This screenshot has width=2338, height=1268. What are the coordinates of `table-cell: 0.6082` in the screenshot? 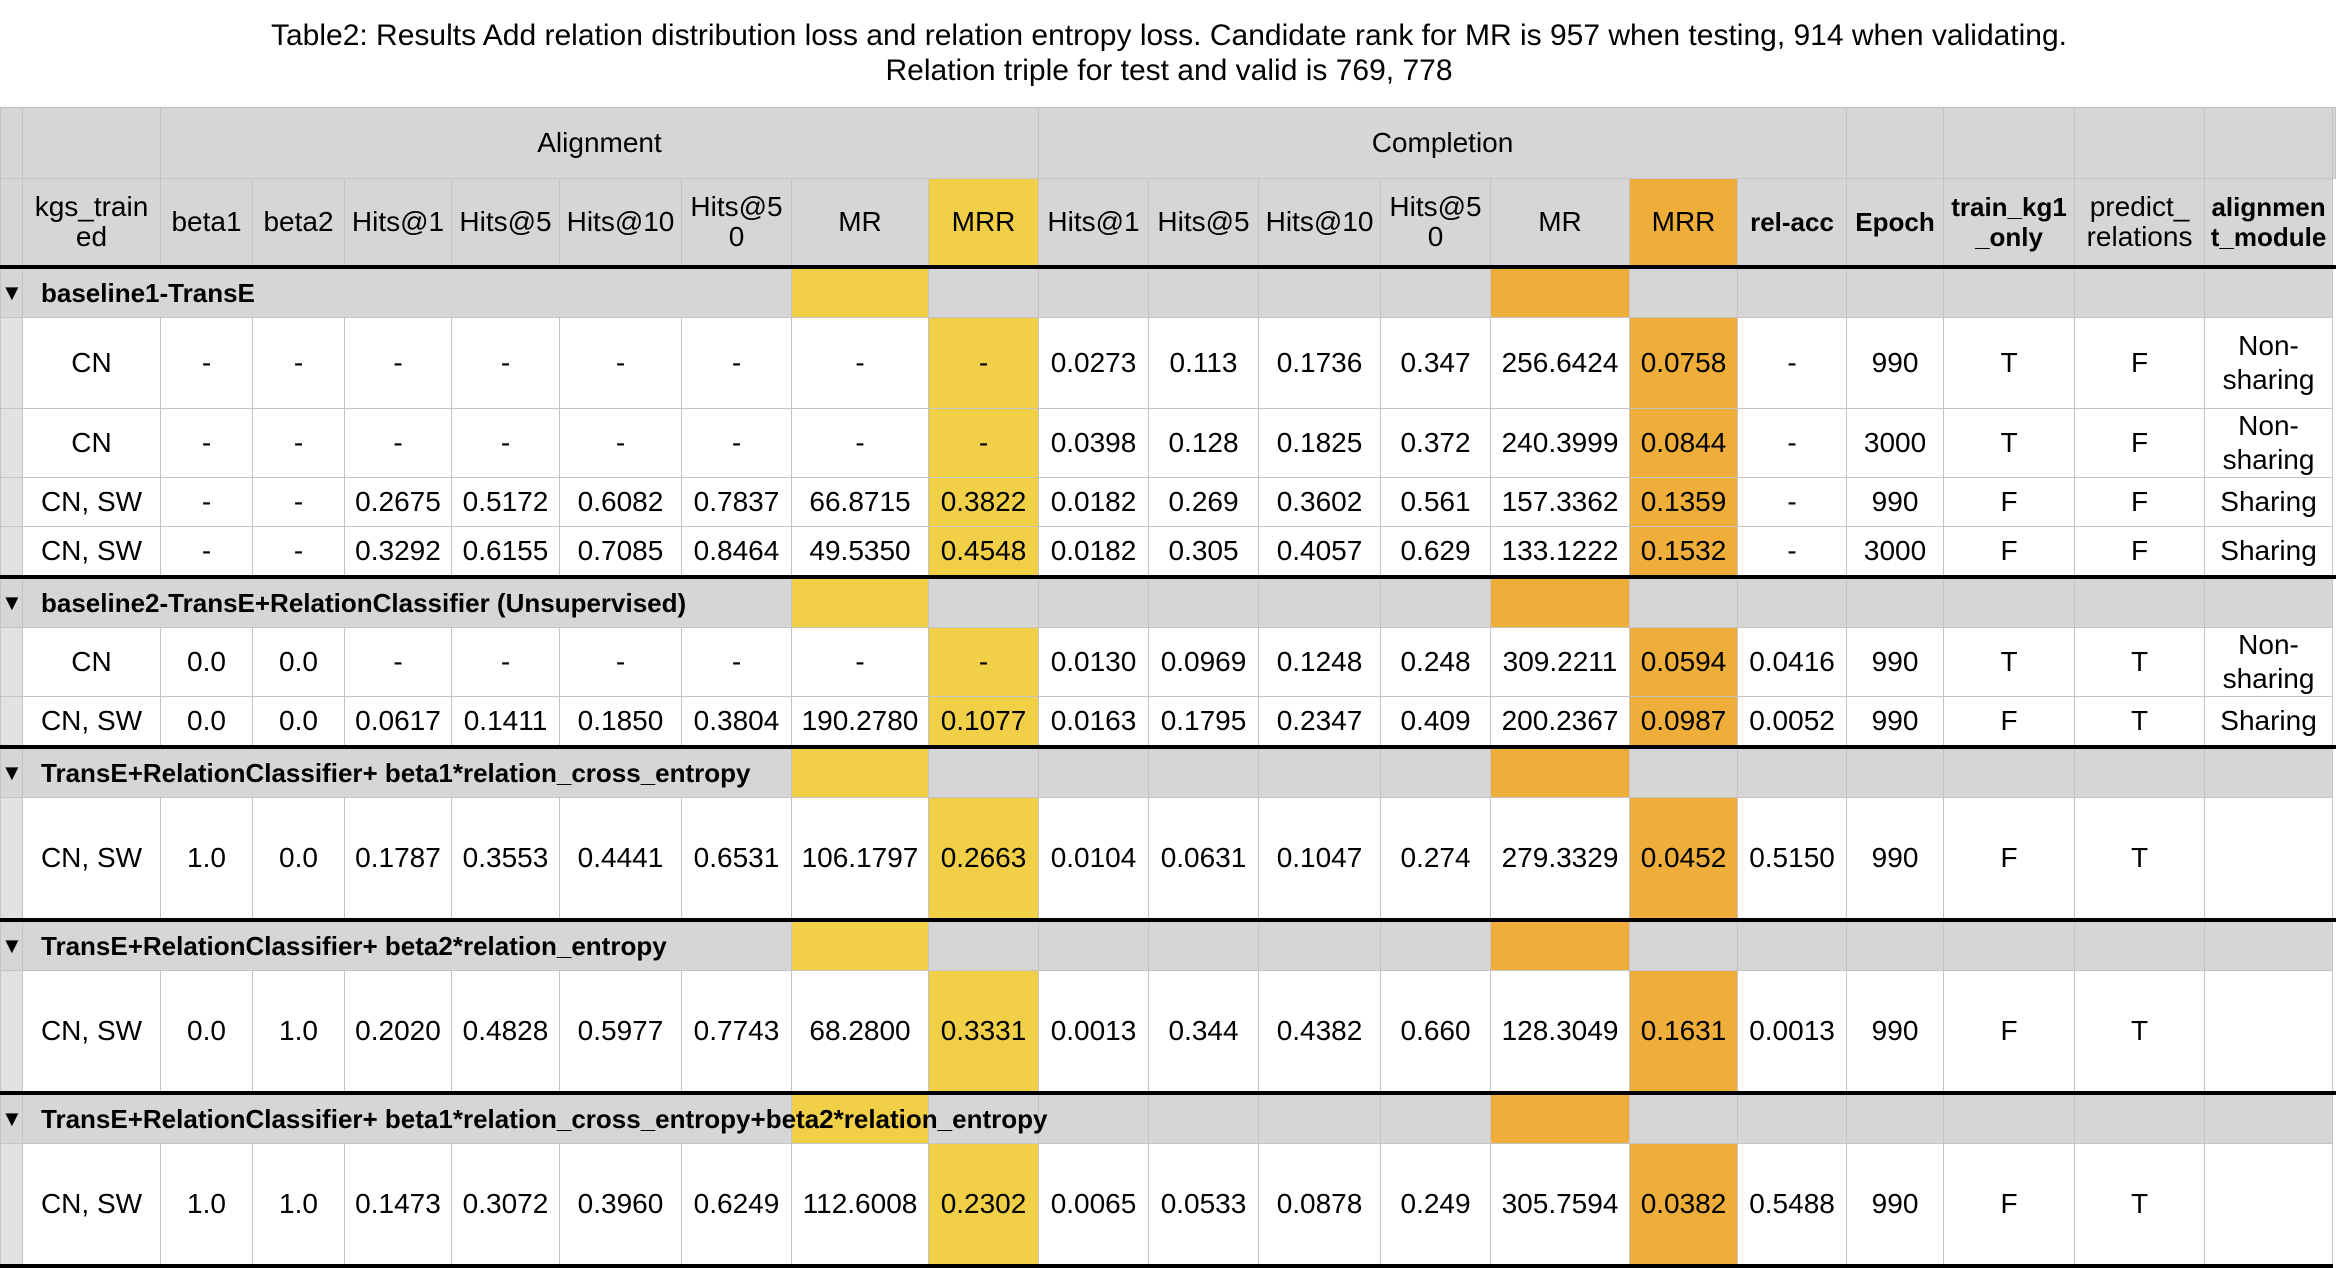 It's located at (620, 502).